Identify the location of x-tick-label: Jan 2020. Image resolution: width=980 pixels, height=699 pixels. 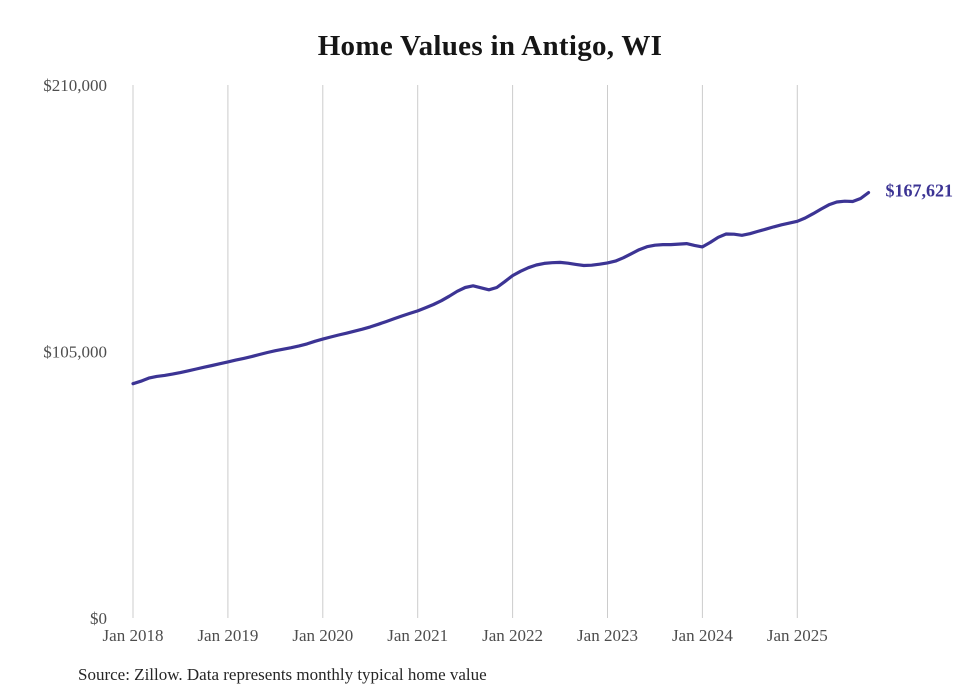
(322, 635).